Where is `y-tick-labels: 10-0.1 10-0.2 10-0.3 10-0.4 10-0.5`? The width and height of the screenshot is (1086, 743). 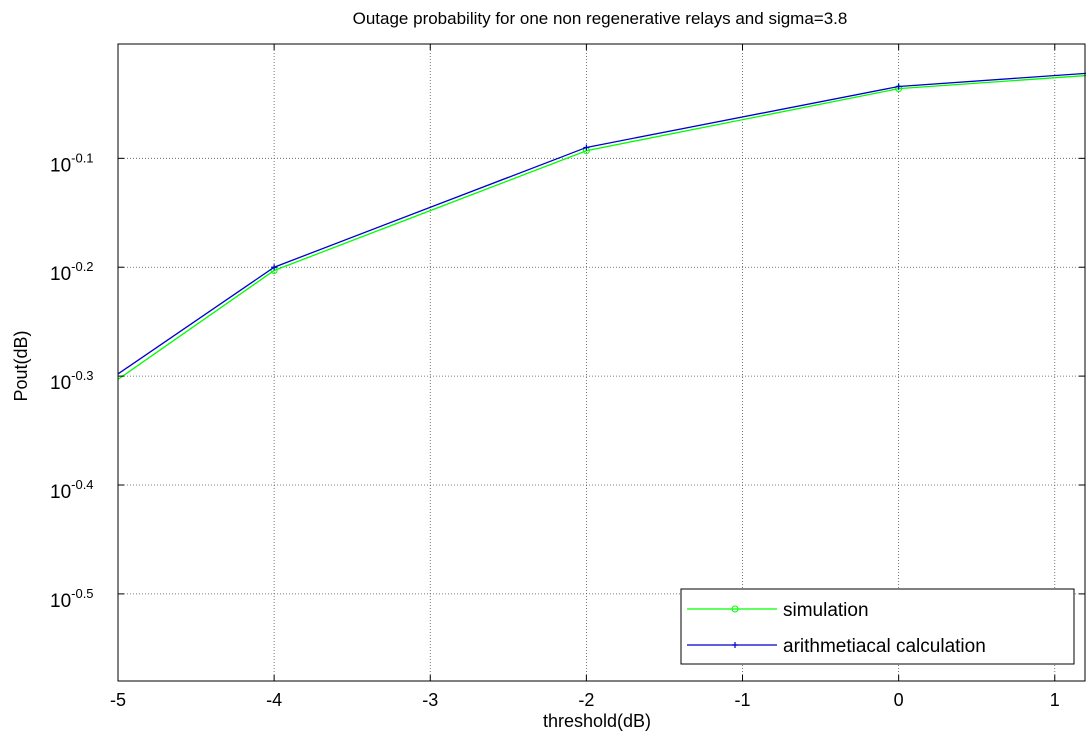
y-tick-labels: 10-0.1 10-0.2 10-0.3 10-0.4 10-0.5 is located at coordinates (72, 381).